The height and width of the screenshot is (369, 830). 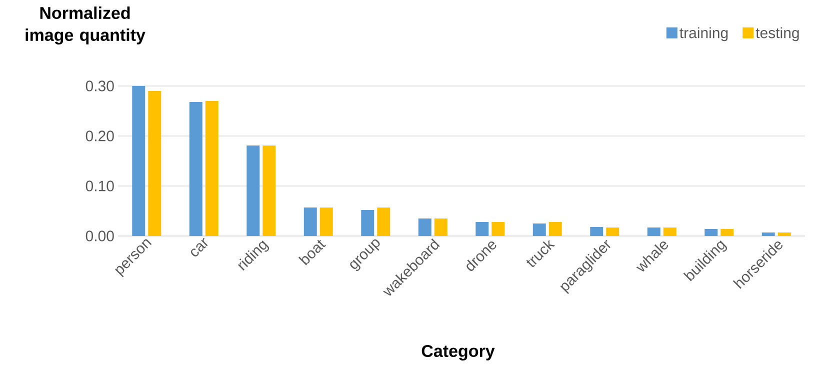 I want to click on x-axis-title: Category, so click(x=458, y=352).